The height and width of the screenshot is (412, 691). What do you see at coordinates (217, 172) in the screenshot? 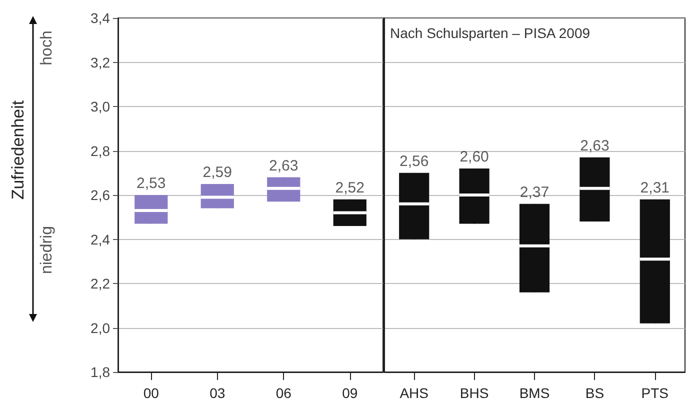
I see `annotation: 2,59` at bounding box center [217, 172].